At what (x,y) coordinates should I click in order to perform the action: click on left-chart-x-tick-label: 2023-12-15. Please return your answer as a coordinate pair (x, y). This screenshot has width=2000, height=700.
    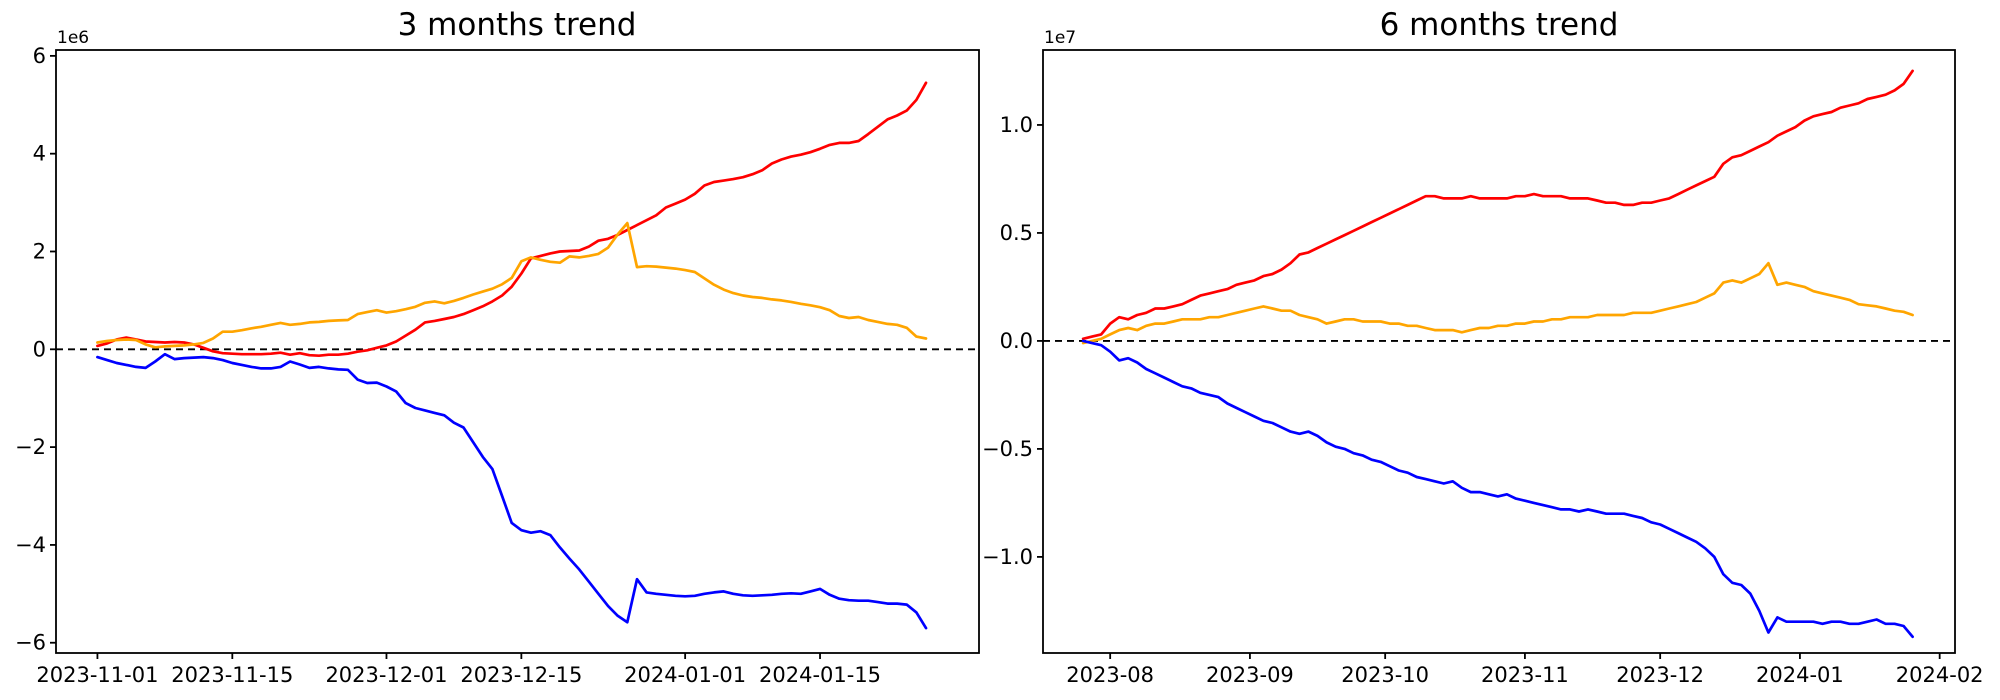
    Looking at the image, I should click on (521, 675).